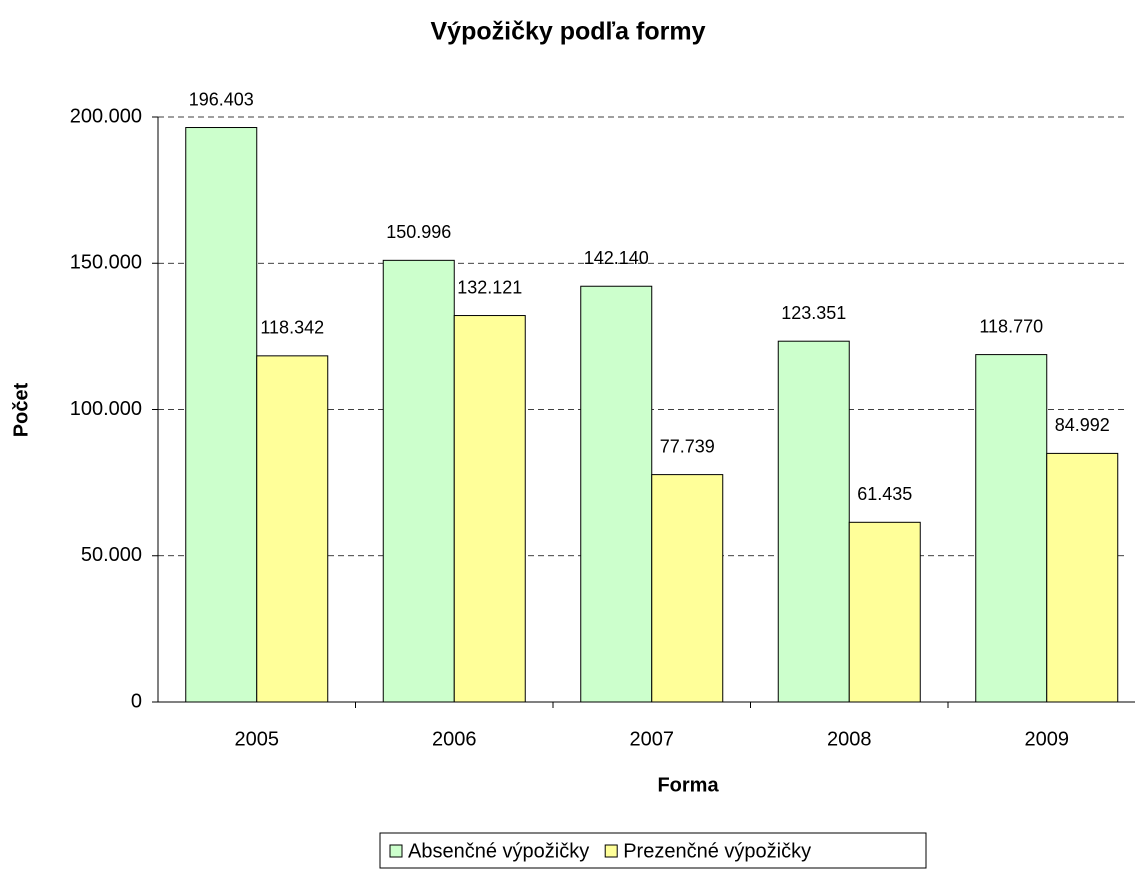  Describe the element at coordinates (652, 739) in the screenshot. I see `x-tick-label: 2007` at that location.